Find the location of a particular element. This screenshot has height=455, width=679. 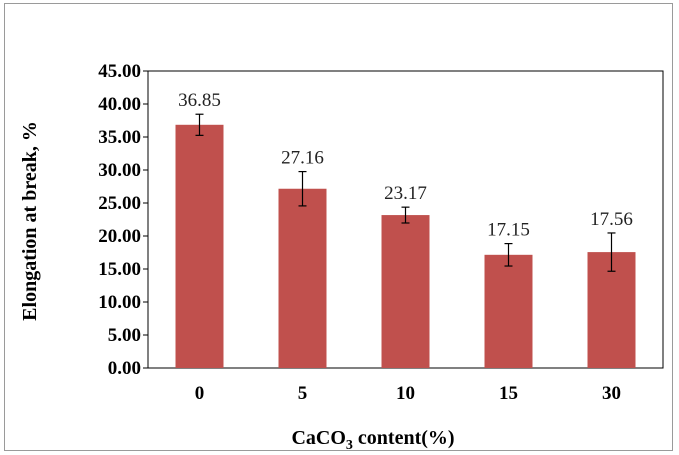

x-axis-ticks: 0 5 10 15 30 is located at coordinates (408, 393).